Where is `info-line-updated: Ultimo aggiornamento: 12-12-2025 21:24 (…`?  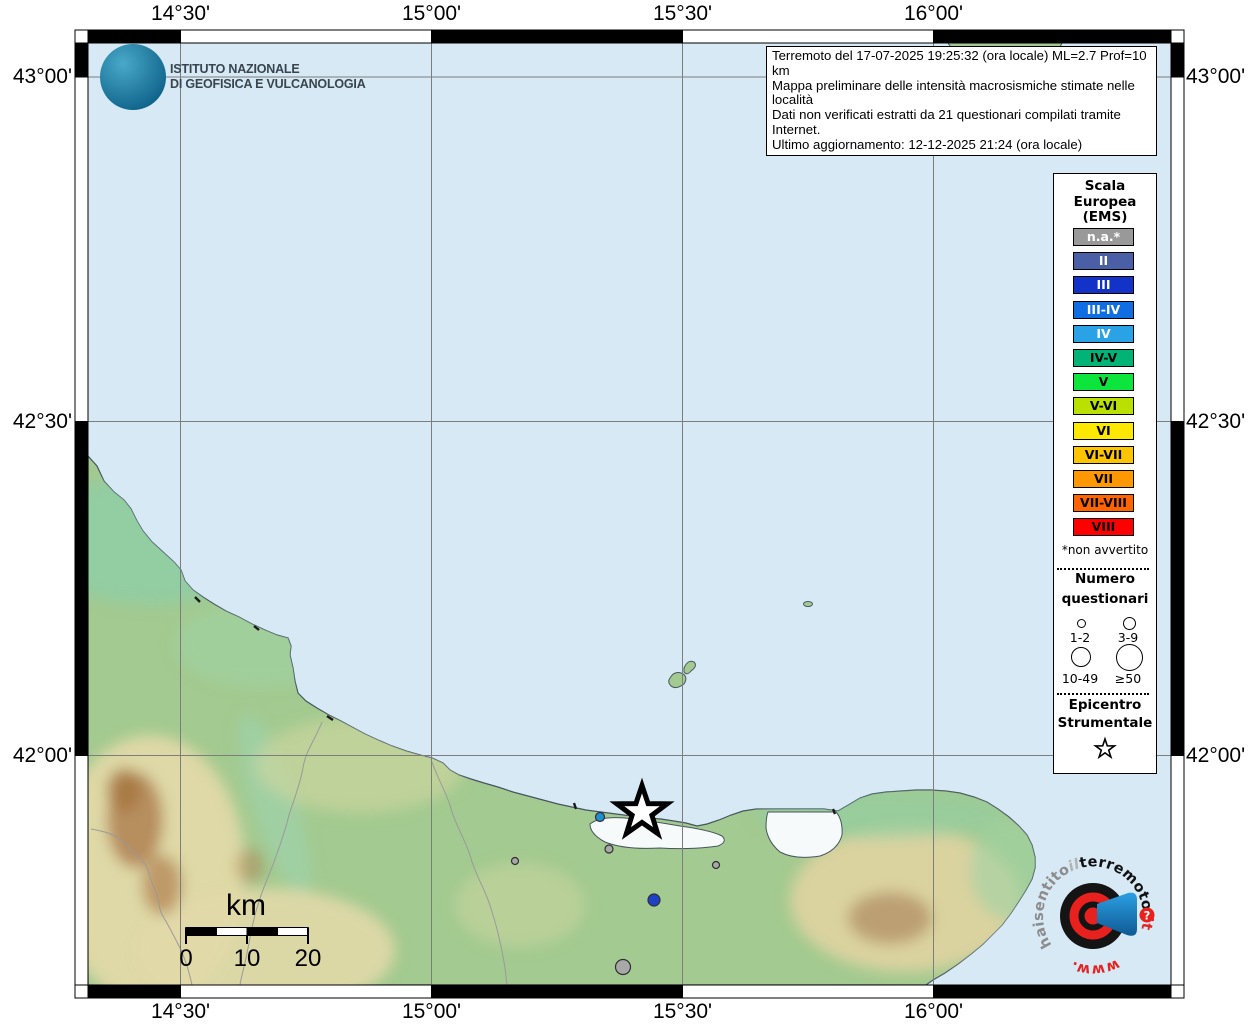 info-line-updated: Ultimo aggiornamento: 12-12-2025 21:24 (… is located at coordinates (927, 144).